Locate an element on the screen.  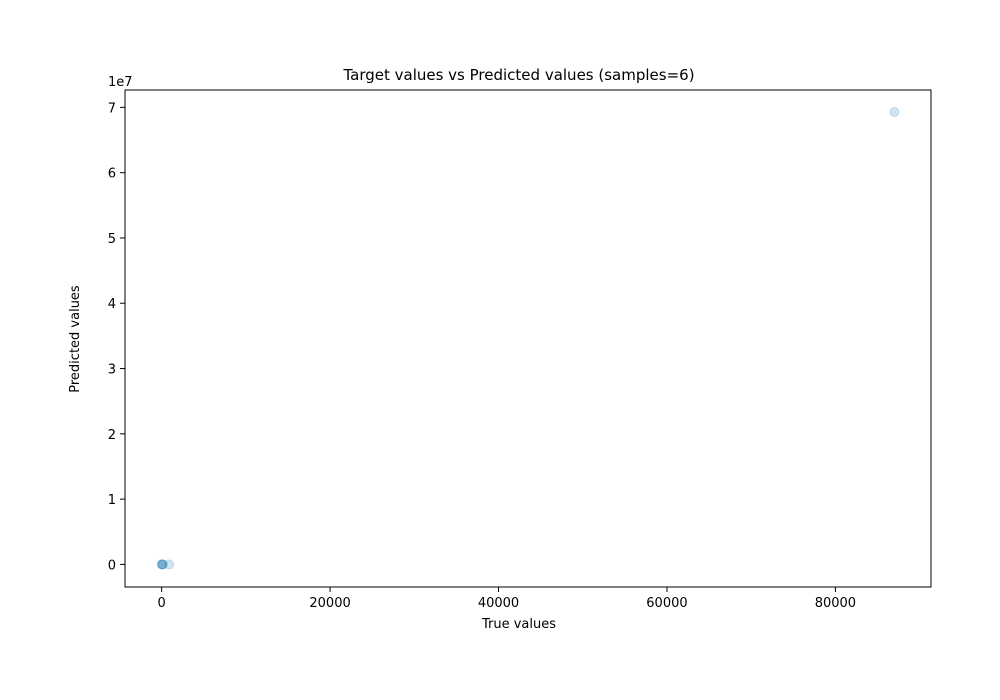
x-axis-ticks: 0 20000 40000 60000 80000 is located at coordinates (506, 599).